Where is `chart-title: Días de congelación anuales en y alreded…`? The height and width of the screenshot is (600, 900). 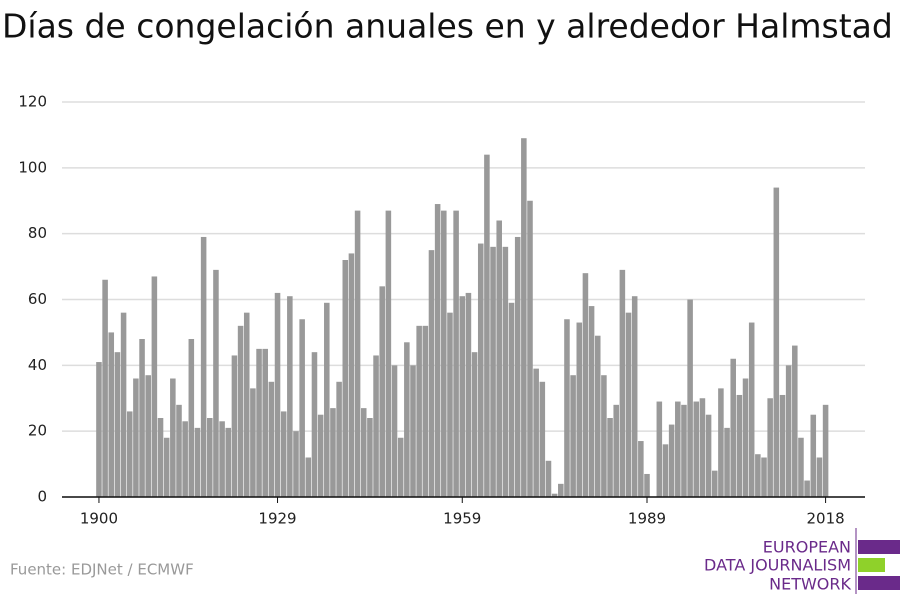 chart-title: Días de congelación anuales en y alreded… is located at coordinates (447, 26).